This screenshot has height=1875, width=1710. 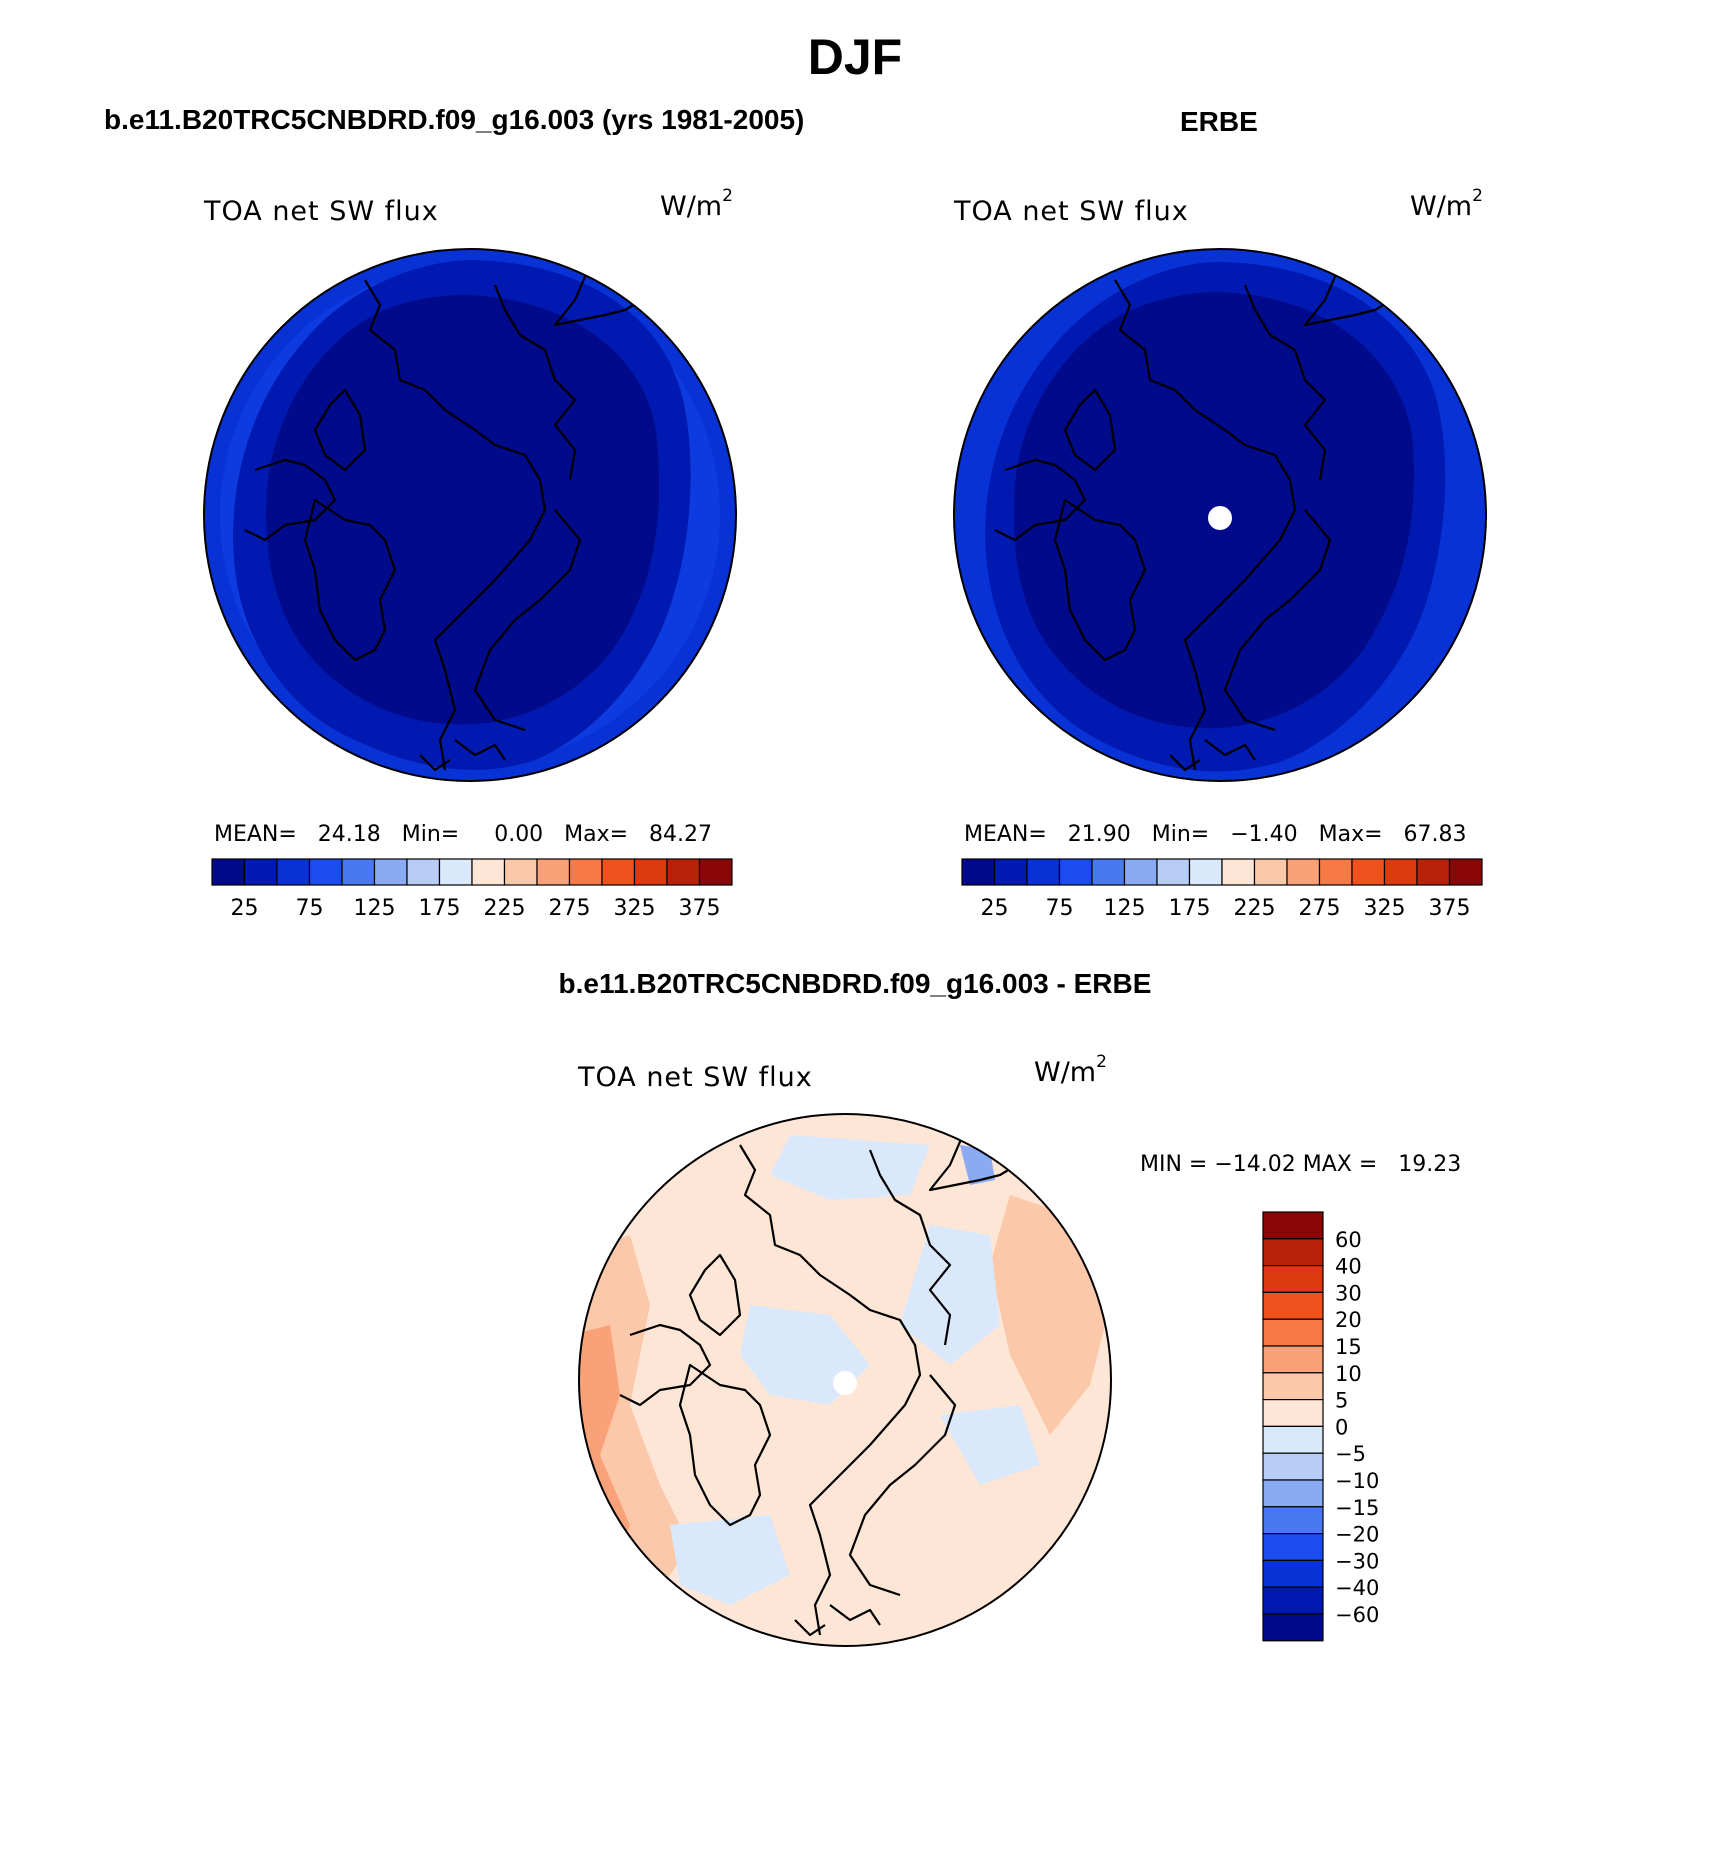 I want to click on diff-stats: MIN = −14.02 MAX = 19.23, so click(x=1301, y=1164).